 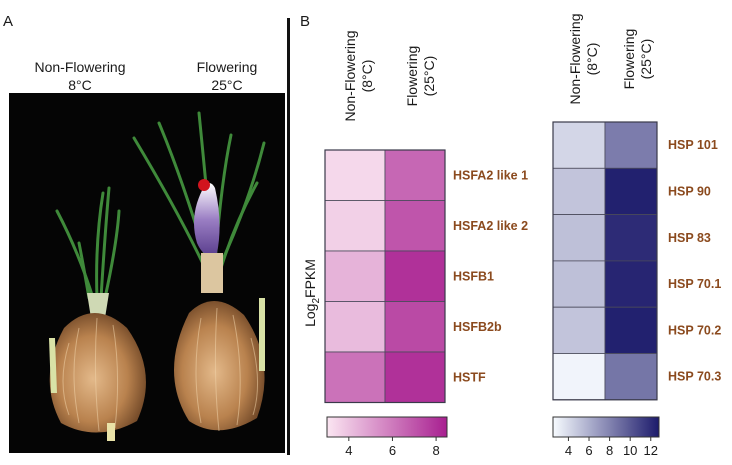 What do you see at coordinates (355, 276) in the screenshot?
I see `hsf-cell-r2-c0` at bounding box center [355, 276].